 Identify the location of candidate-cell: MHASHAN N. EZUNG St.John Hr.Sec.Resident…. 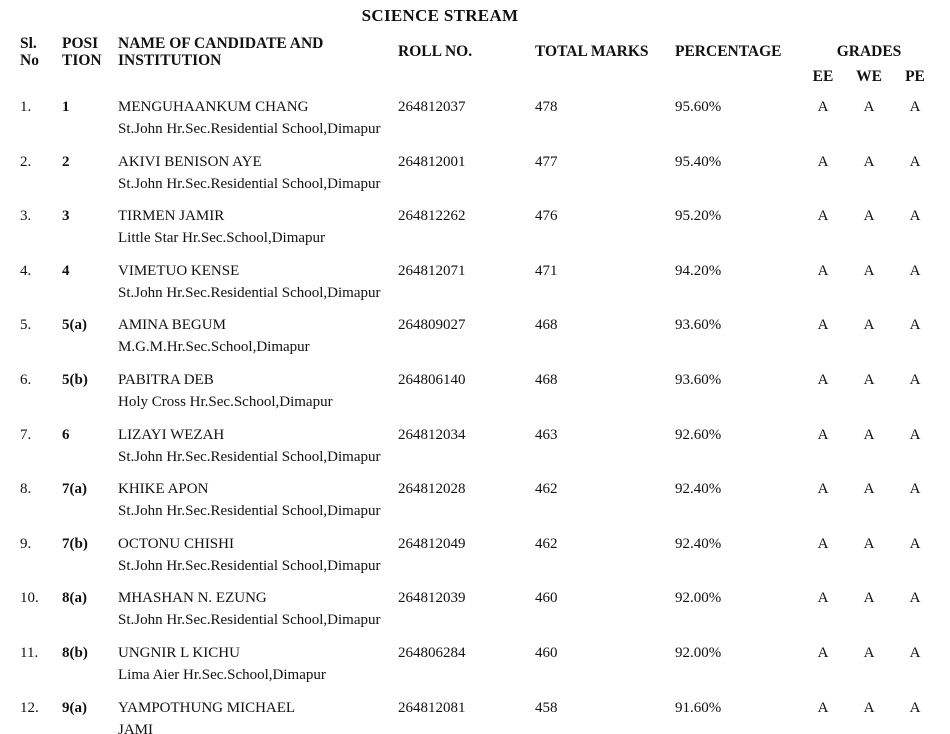
(258, 609).